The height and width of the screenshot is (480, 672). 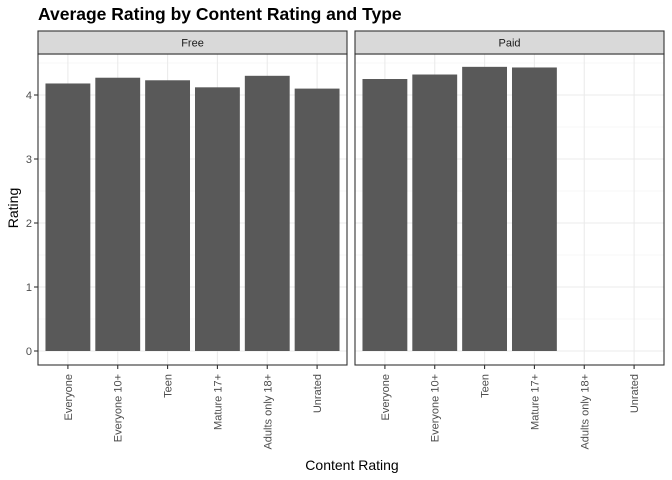 I want to click on y-tick-label: 3, so click(x=29, y=160).